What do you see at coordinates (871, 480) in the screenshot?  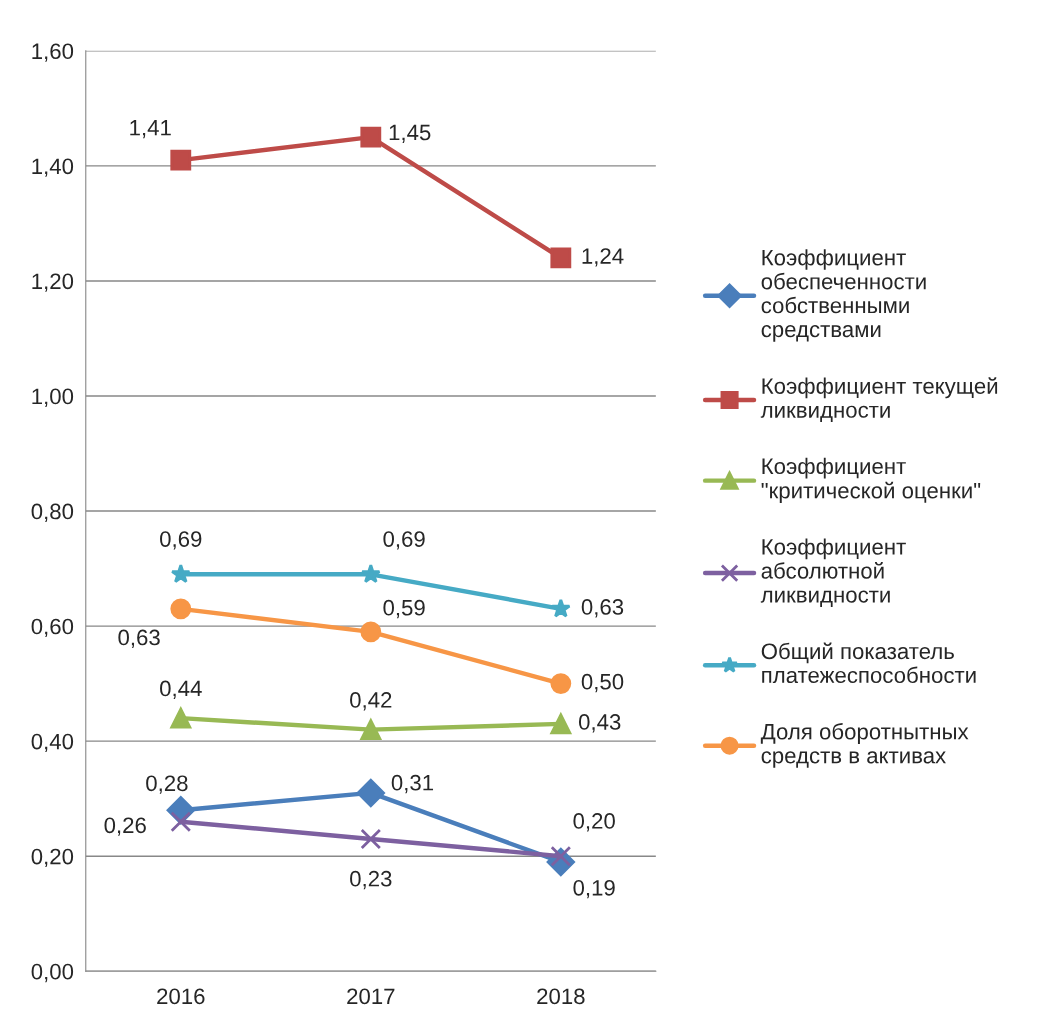 I see `legend-label: Коэффициент "критической оценки"` at bounding box center [871, 480].